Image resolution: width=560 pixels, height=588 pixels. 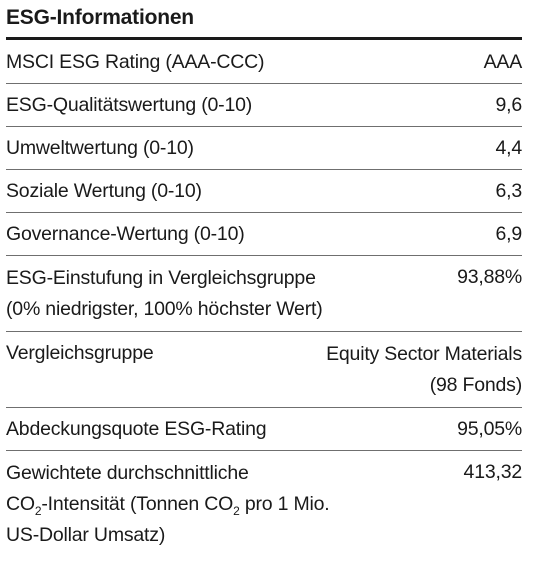 What do you see at coordinates (264, 191) in the screenshot?
I see `row-social-score: Soziale Wertung (0-10) 6,3` at bounding box center [264, 191].